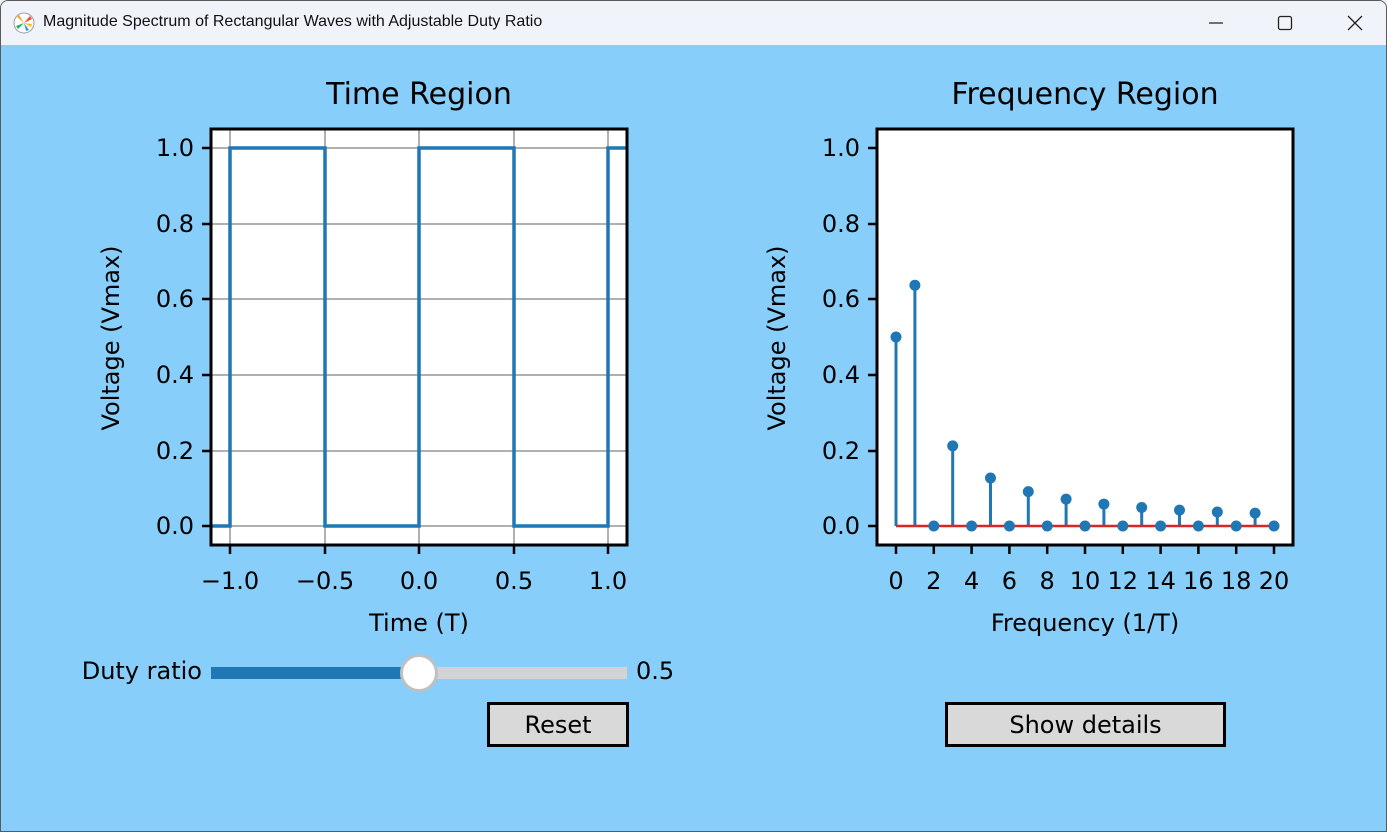 This screenshot has height=832, width=1387. I want to click on freq-xtick: 0, so click(896, 581).